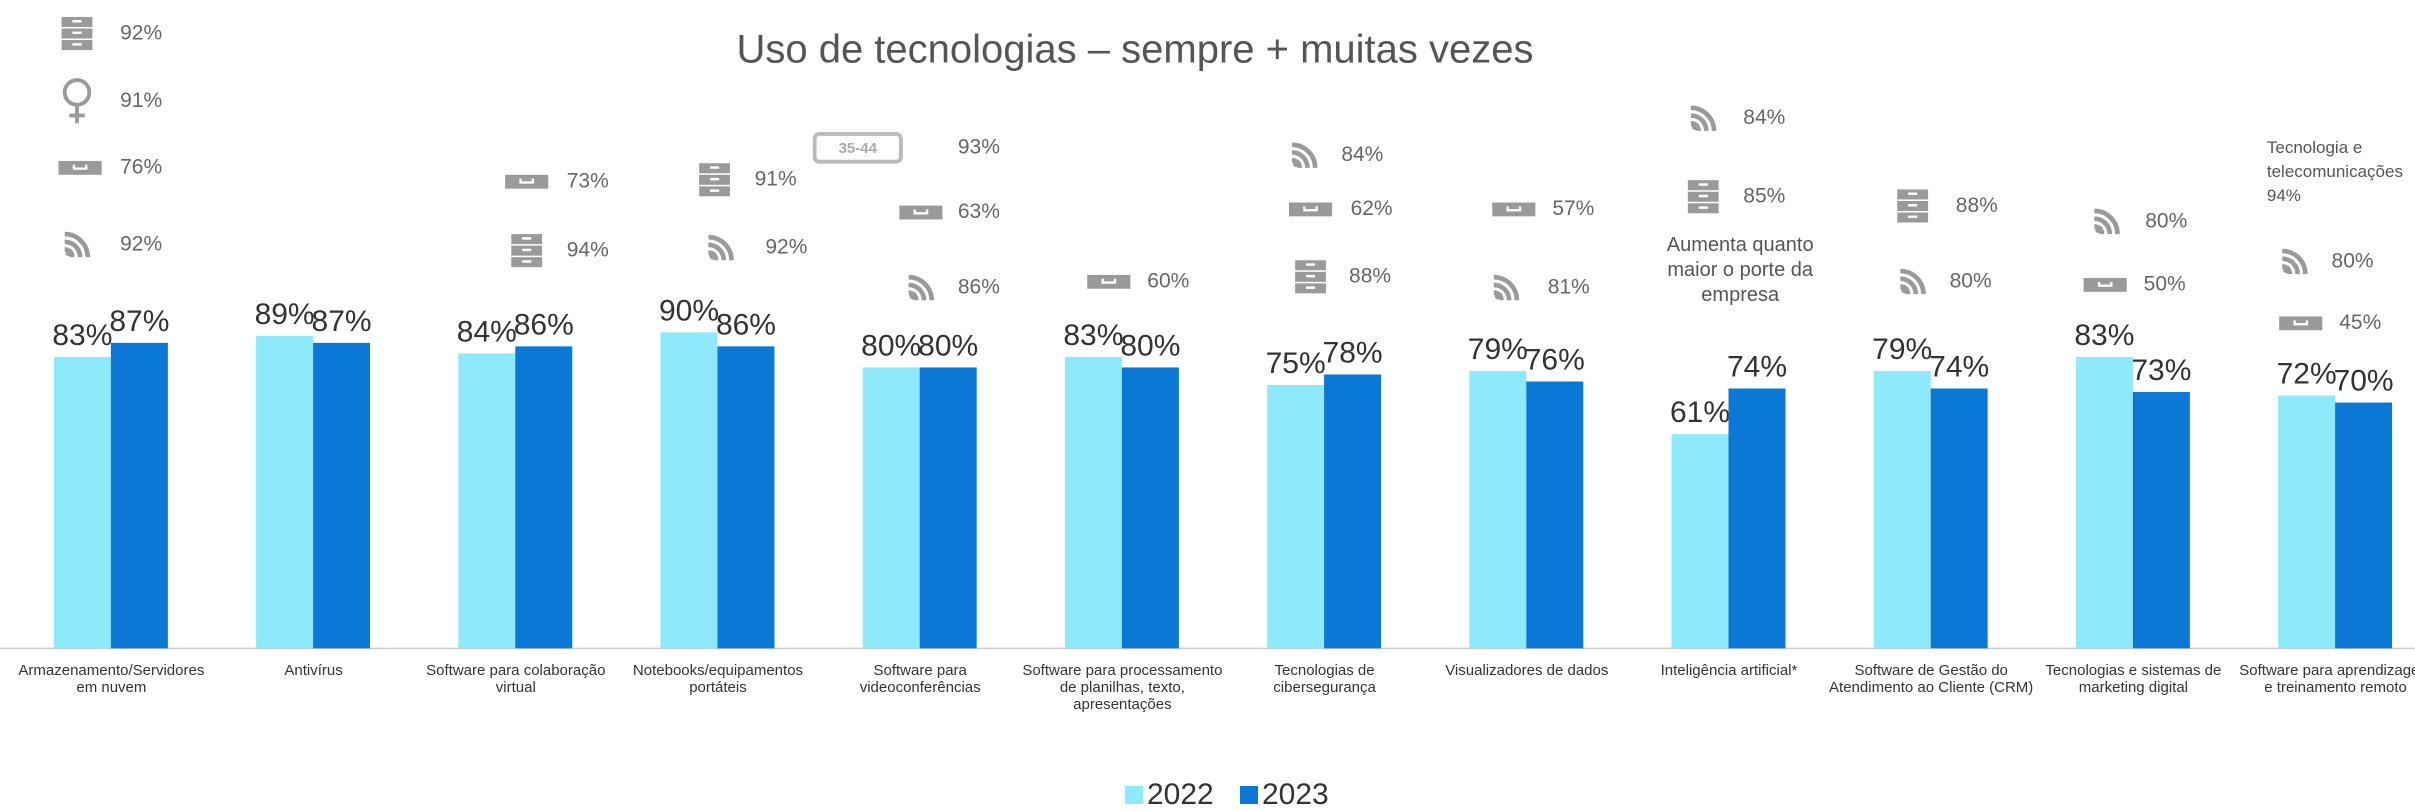  I want to click on legend-label: 2022, so click(1180, 794).